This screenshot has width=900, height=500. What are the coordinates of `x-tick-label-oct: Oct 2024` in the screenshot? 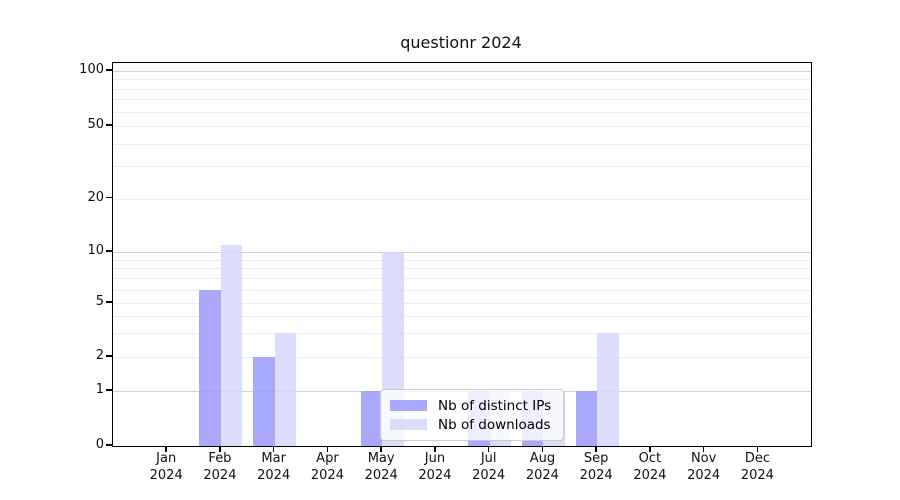 It's located at (650, 467).